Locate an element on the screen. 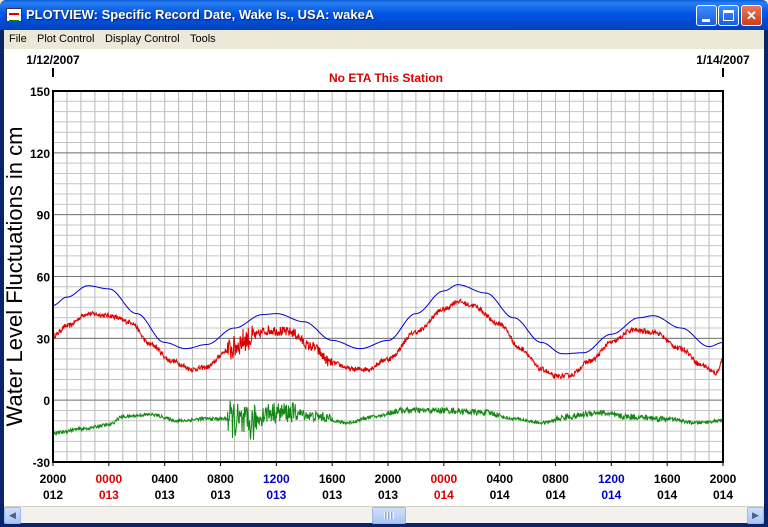  y-tick-label: 0 is located at coordinates (46, 401).